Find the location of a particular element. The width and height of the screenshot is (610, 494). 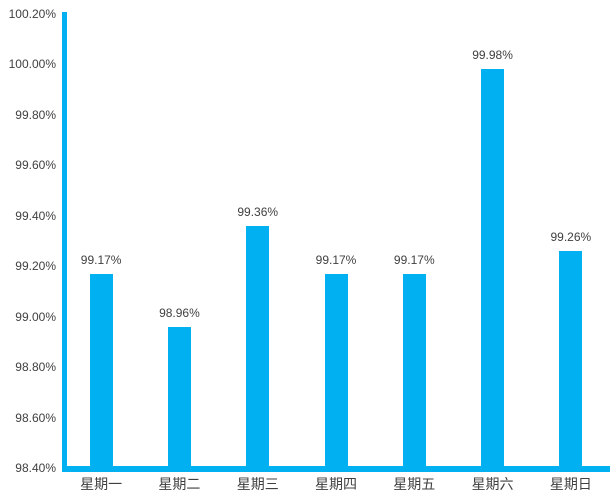

y-axis-tick-label: 100.00% is located at coordinates (32, 64).